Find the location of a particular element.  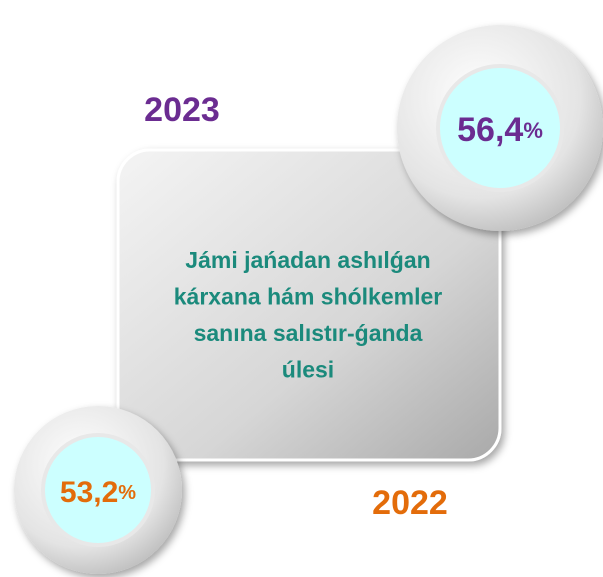

year: 2022 is located at coordinates (410, 503).